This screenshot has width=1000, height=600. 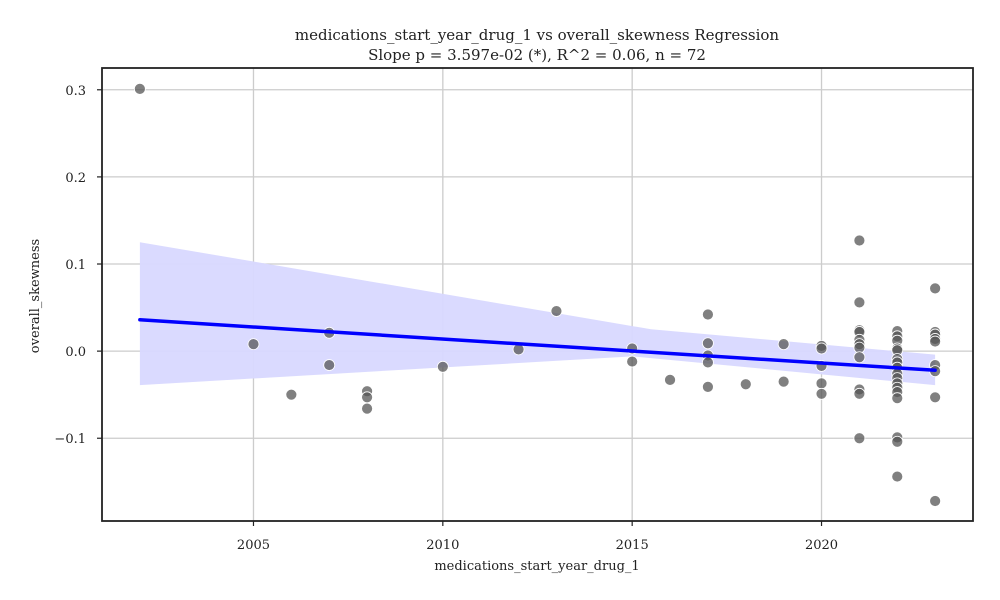 What do you see at coordinates (442, 545) in the screenshot?
I see `x-tick-label: 2010` at bounding box center [442, 545].